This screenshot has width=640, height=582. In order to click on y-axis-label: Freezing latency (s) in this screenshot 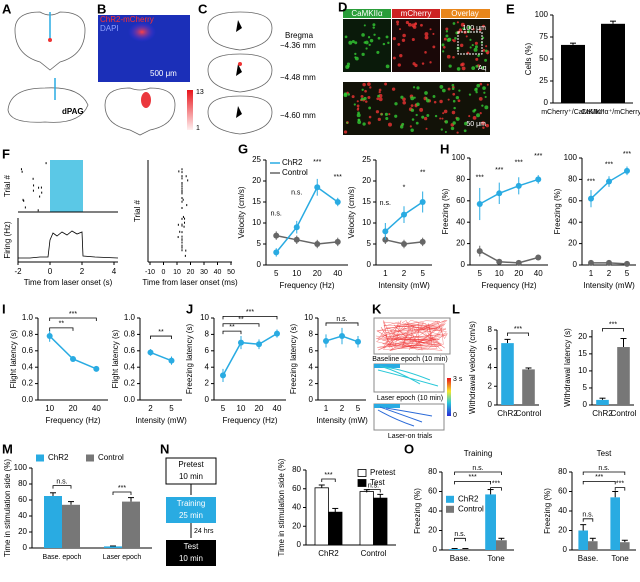, I will do `click(293, 359)`.